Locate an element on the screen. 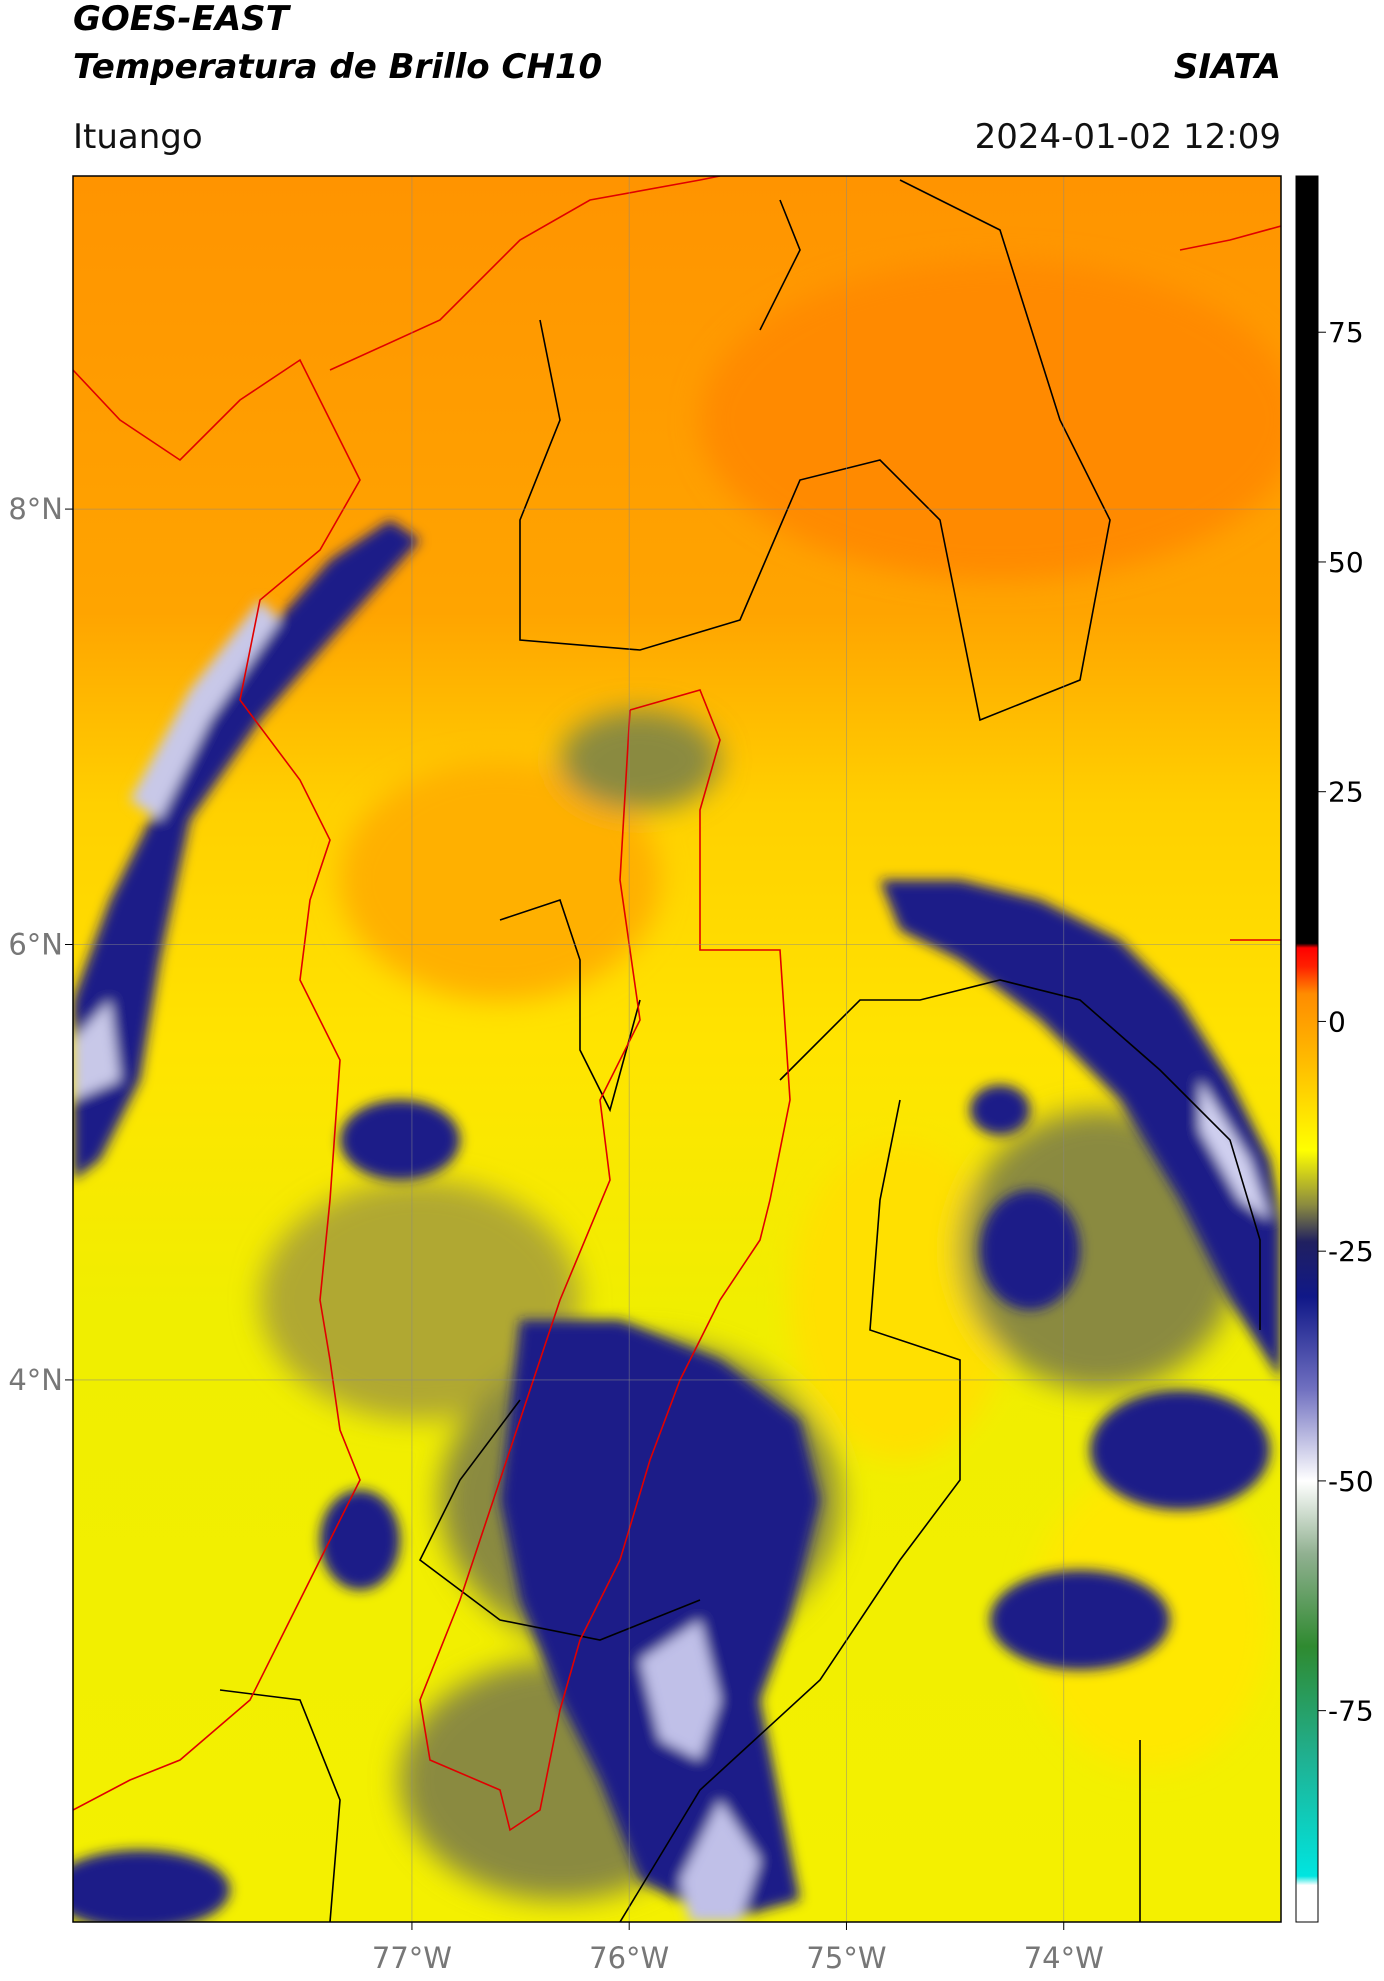 The height and width of the screenshot is (1981, 1384). colorbar-tick-label: 75 is located at coordinates (1346, 332).